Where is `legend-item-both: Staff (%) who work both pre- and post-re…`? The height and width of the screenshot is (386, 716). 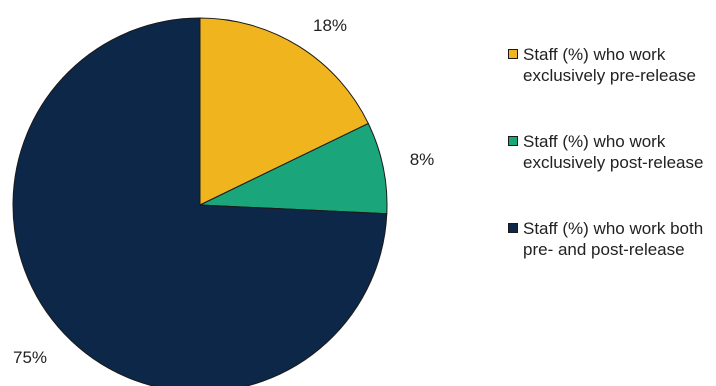 legend-item-both: Staff (%) who work both pre- and post-re… is located at coordinates (610, 239).